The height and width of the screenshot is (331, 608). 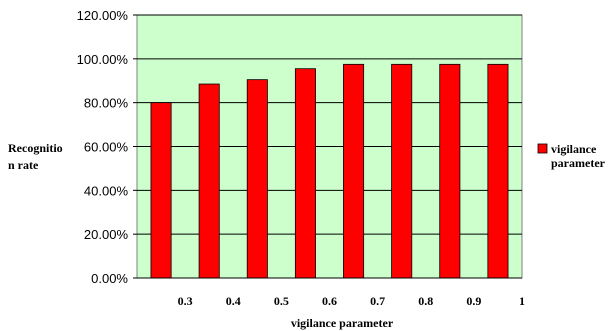 What do you see at coordinates (473, 301) in the screenshot?
I see `x-tick-label: 0.9` at bounding box center [473, 301].